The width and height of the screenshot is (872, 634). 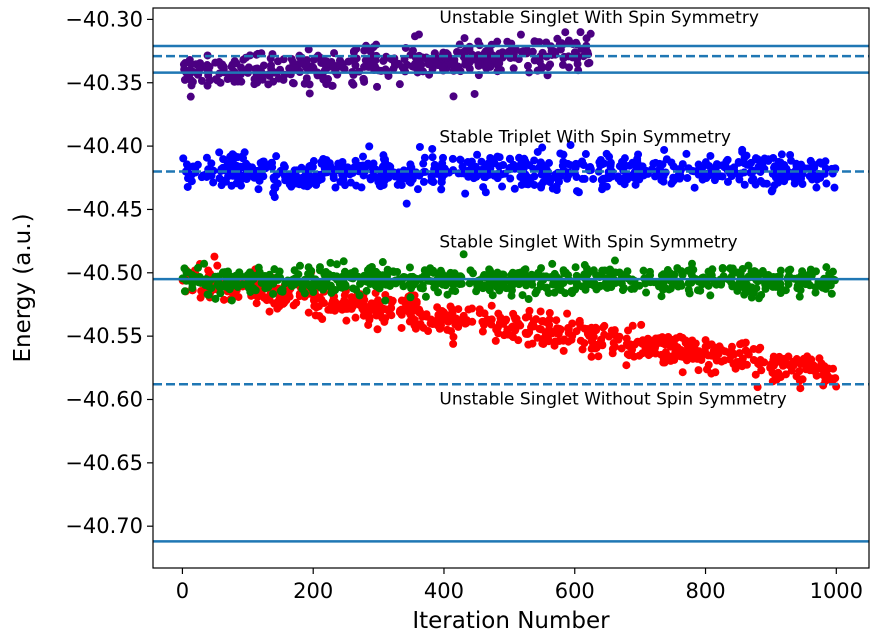 I want to click on y-tick-label: −40.30, so click(x=104, y=19).